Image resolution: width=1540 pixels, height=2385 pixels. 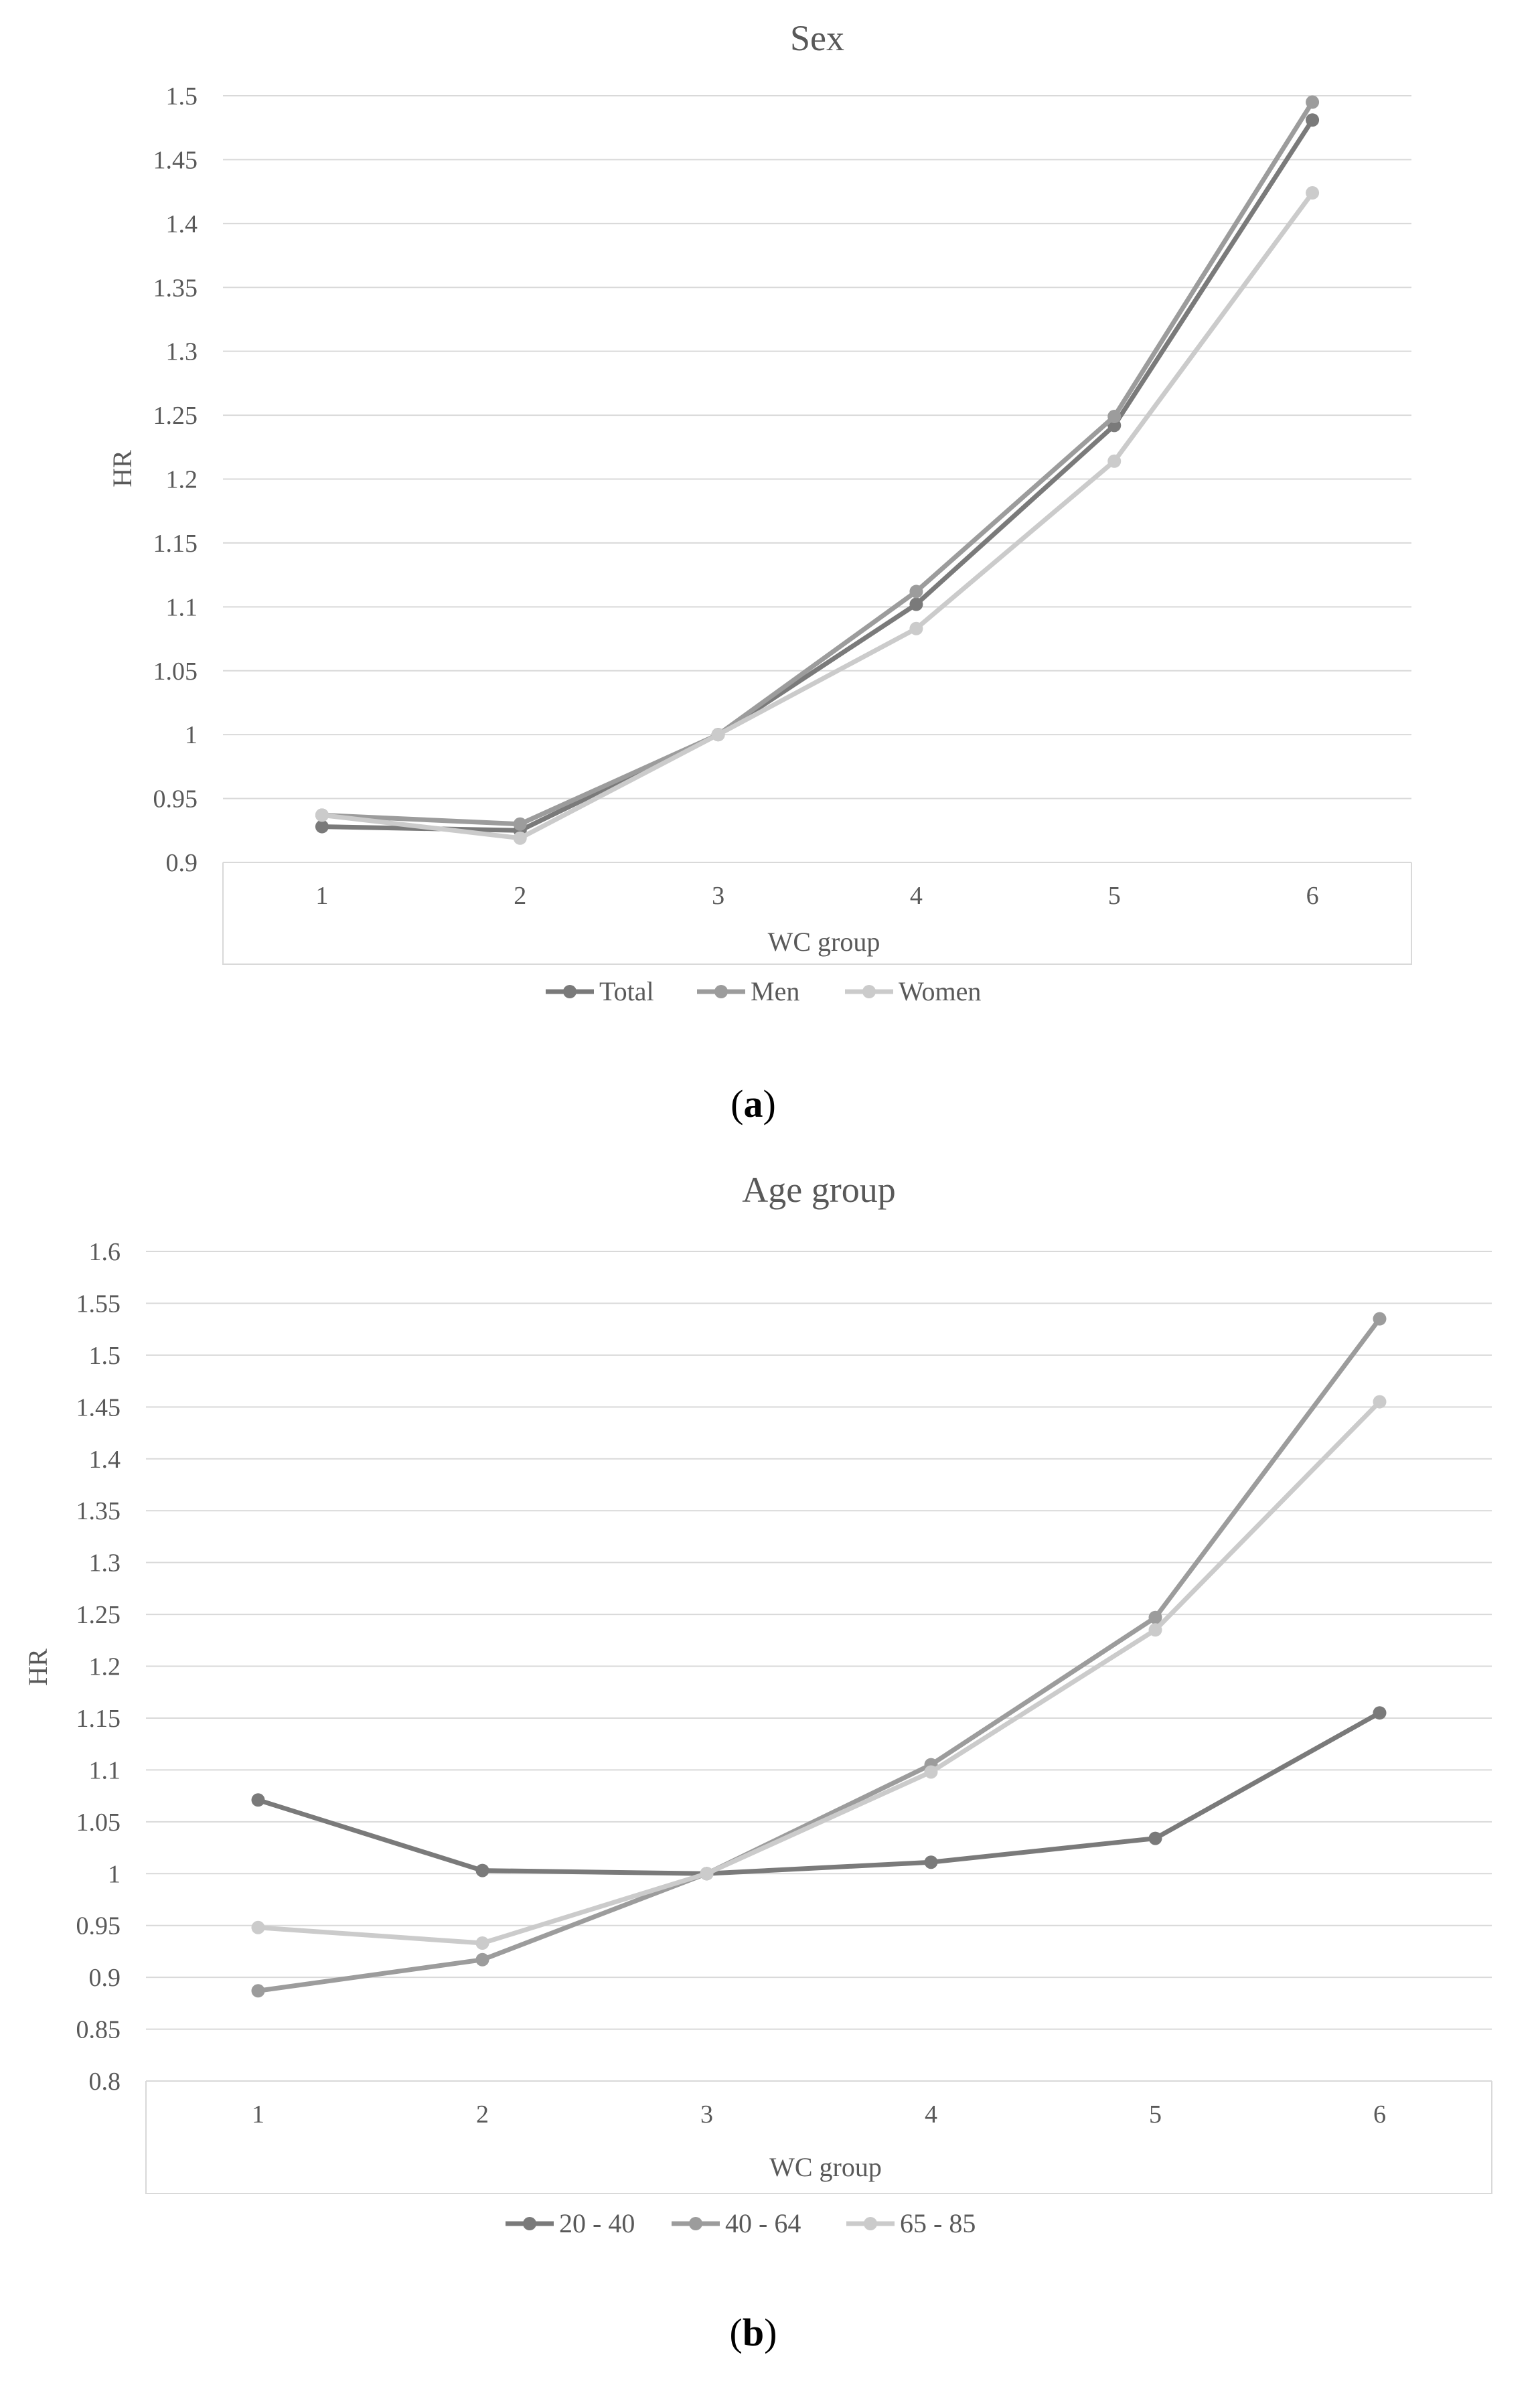 What do you see at coordinates (597, 2223) in the screenshot?
I see `legend-label: 20 - 40` at bounding box center [597, 2223].